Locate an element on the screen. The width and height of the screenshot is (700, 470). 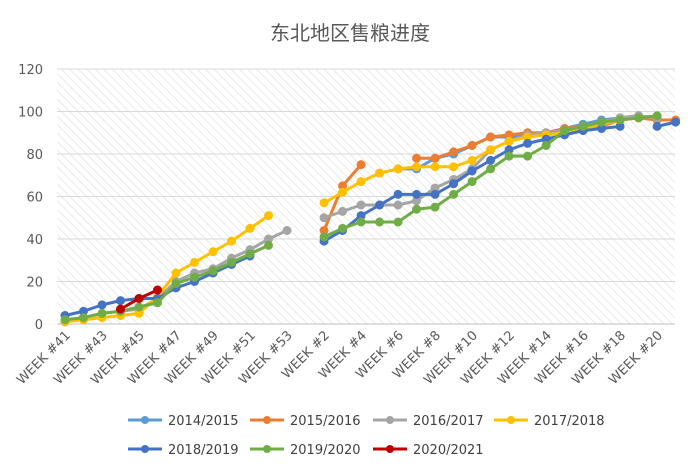
legend-item: 2015/2016 is located at coordinates (305, 421).